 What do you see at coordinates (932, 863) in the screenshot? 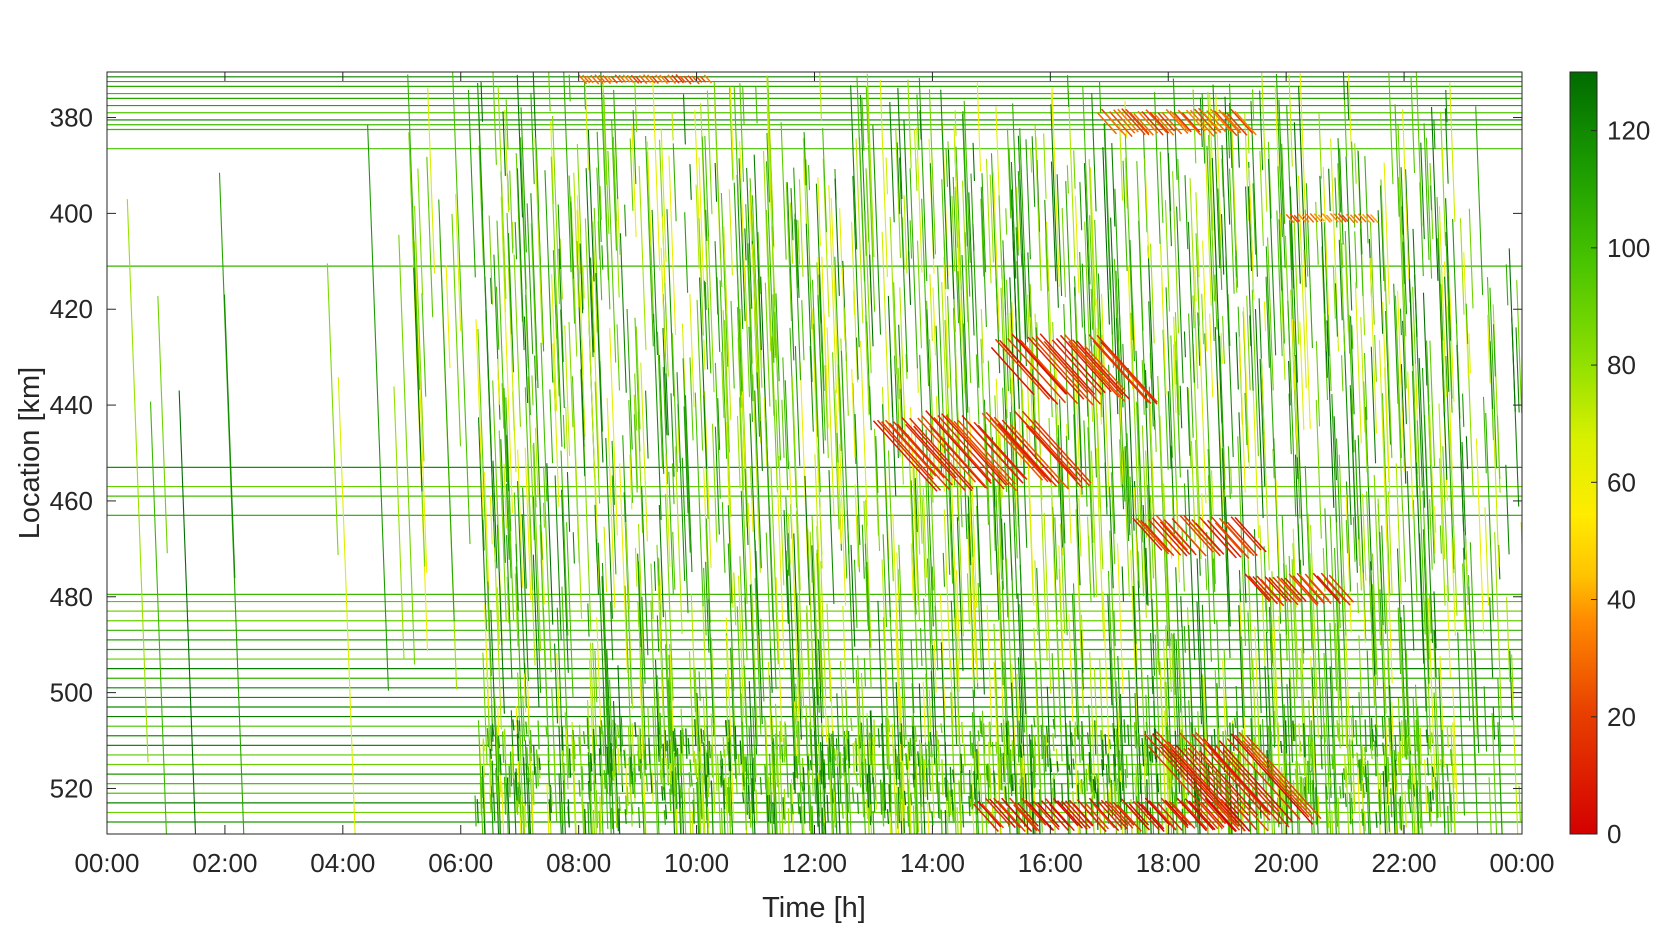
I see `x-tick-label: 14:00` at bounding box center [932, 863].